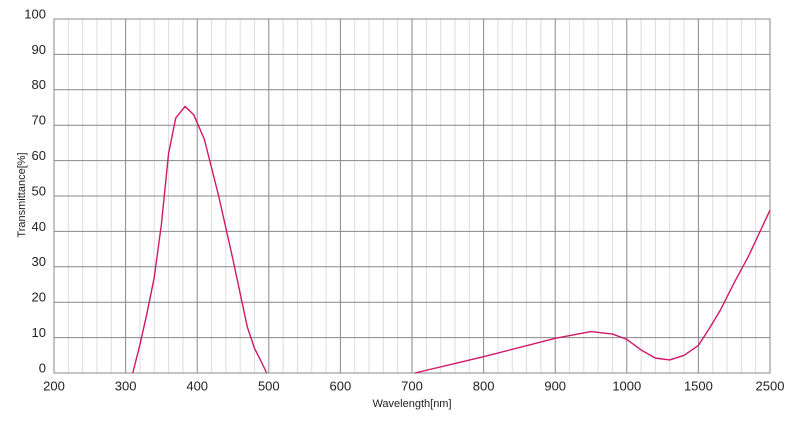 The height and width of the screenshot is (424, 800). What do you see at coordinates (484, 385) in the screenshot?
I see `x-tick-label: 800` at bounding box center [484, 385].